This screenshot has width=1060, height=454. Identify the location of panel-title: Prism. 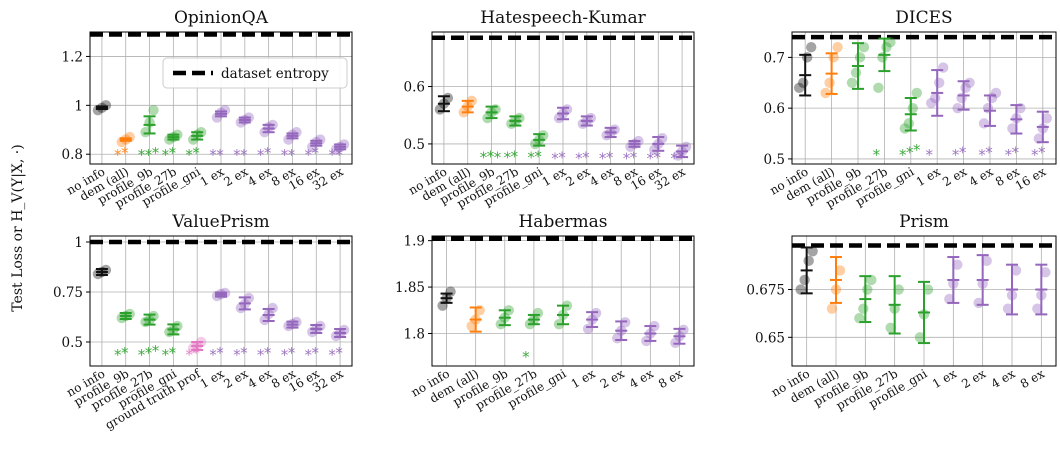
(924, 222).